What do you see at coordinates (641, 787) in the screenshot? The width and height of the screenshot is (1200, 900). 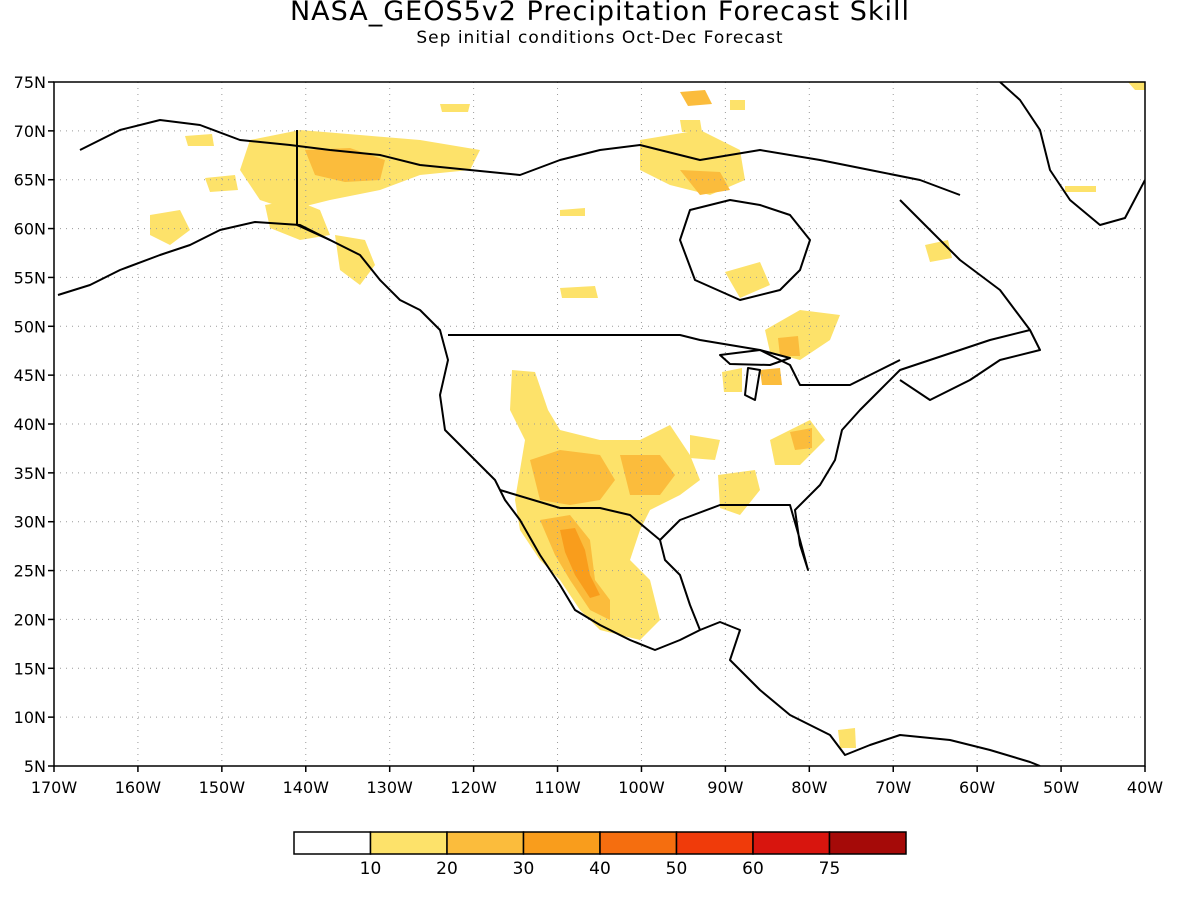 I see `lon-tick-label: 100W` at bounding box center [641, 787].